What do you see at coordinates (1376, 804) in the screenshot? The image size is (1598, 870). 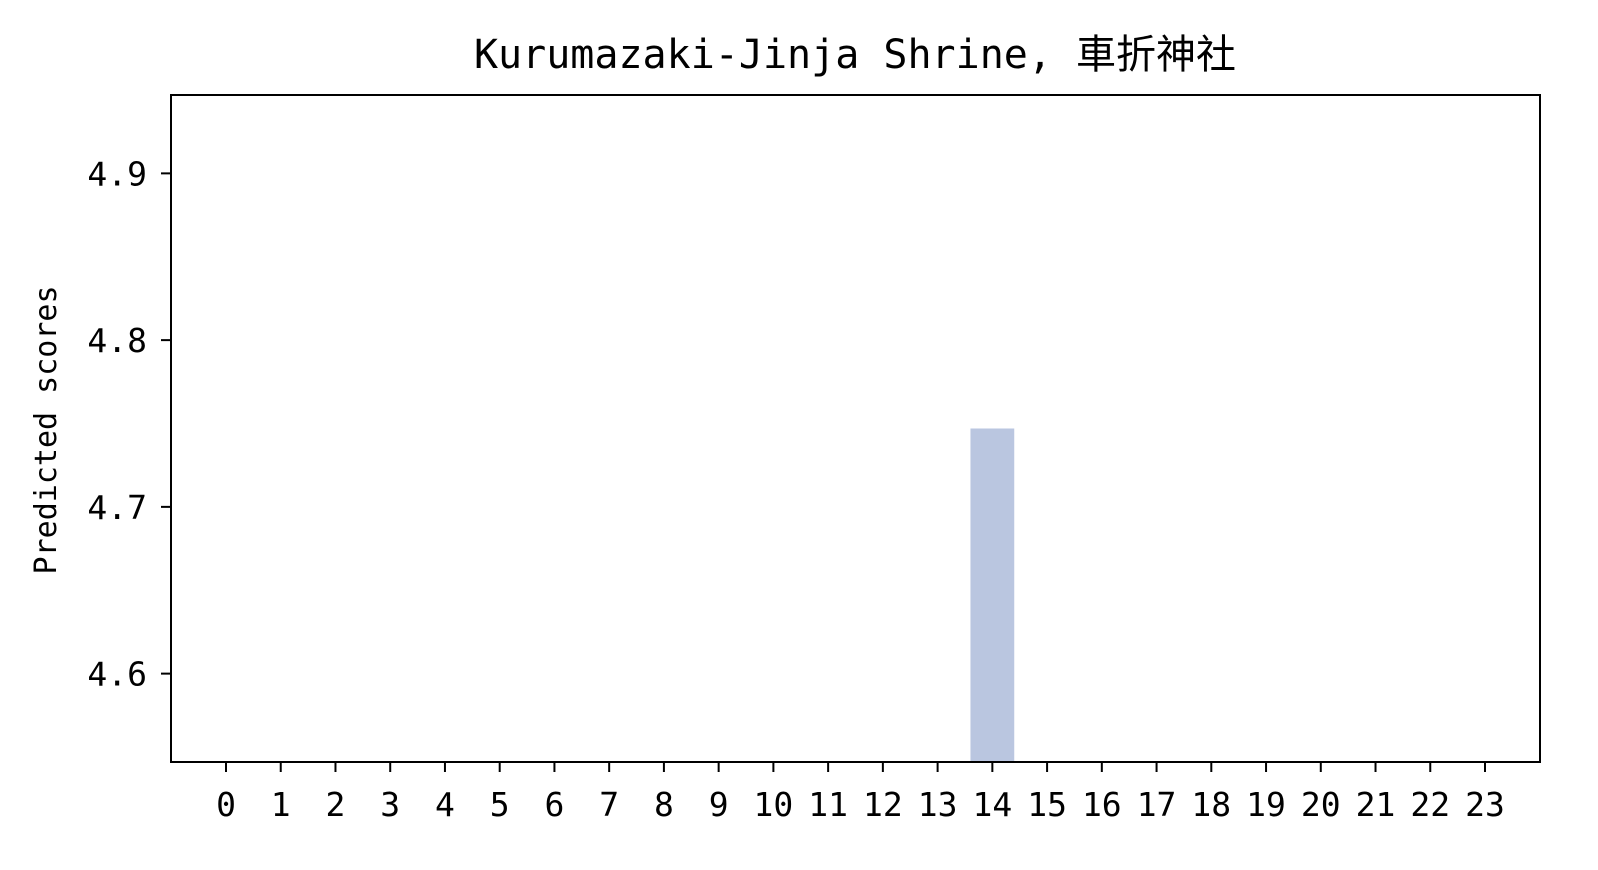 I see `x-tick-label-21: 21` at bounding box center [1376, 804].